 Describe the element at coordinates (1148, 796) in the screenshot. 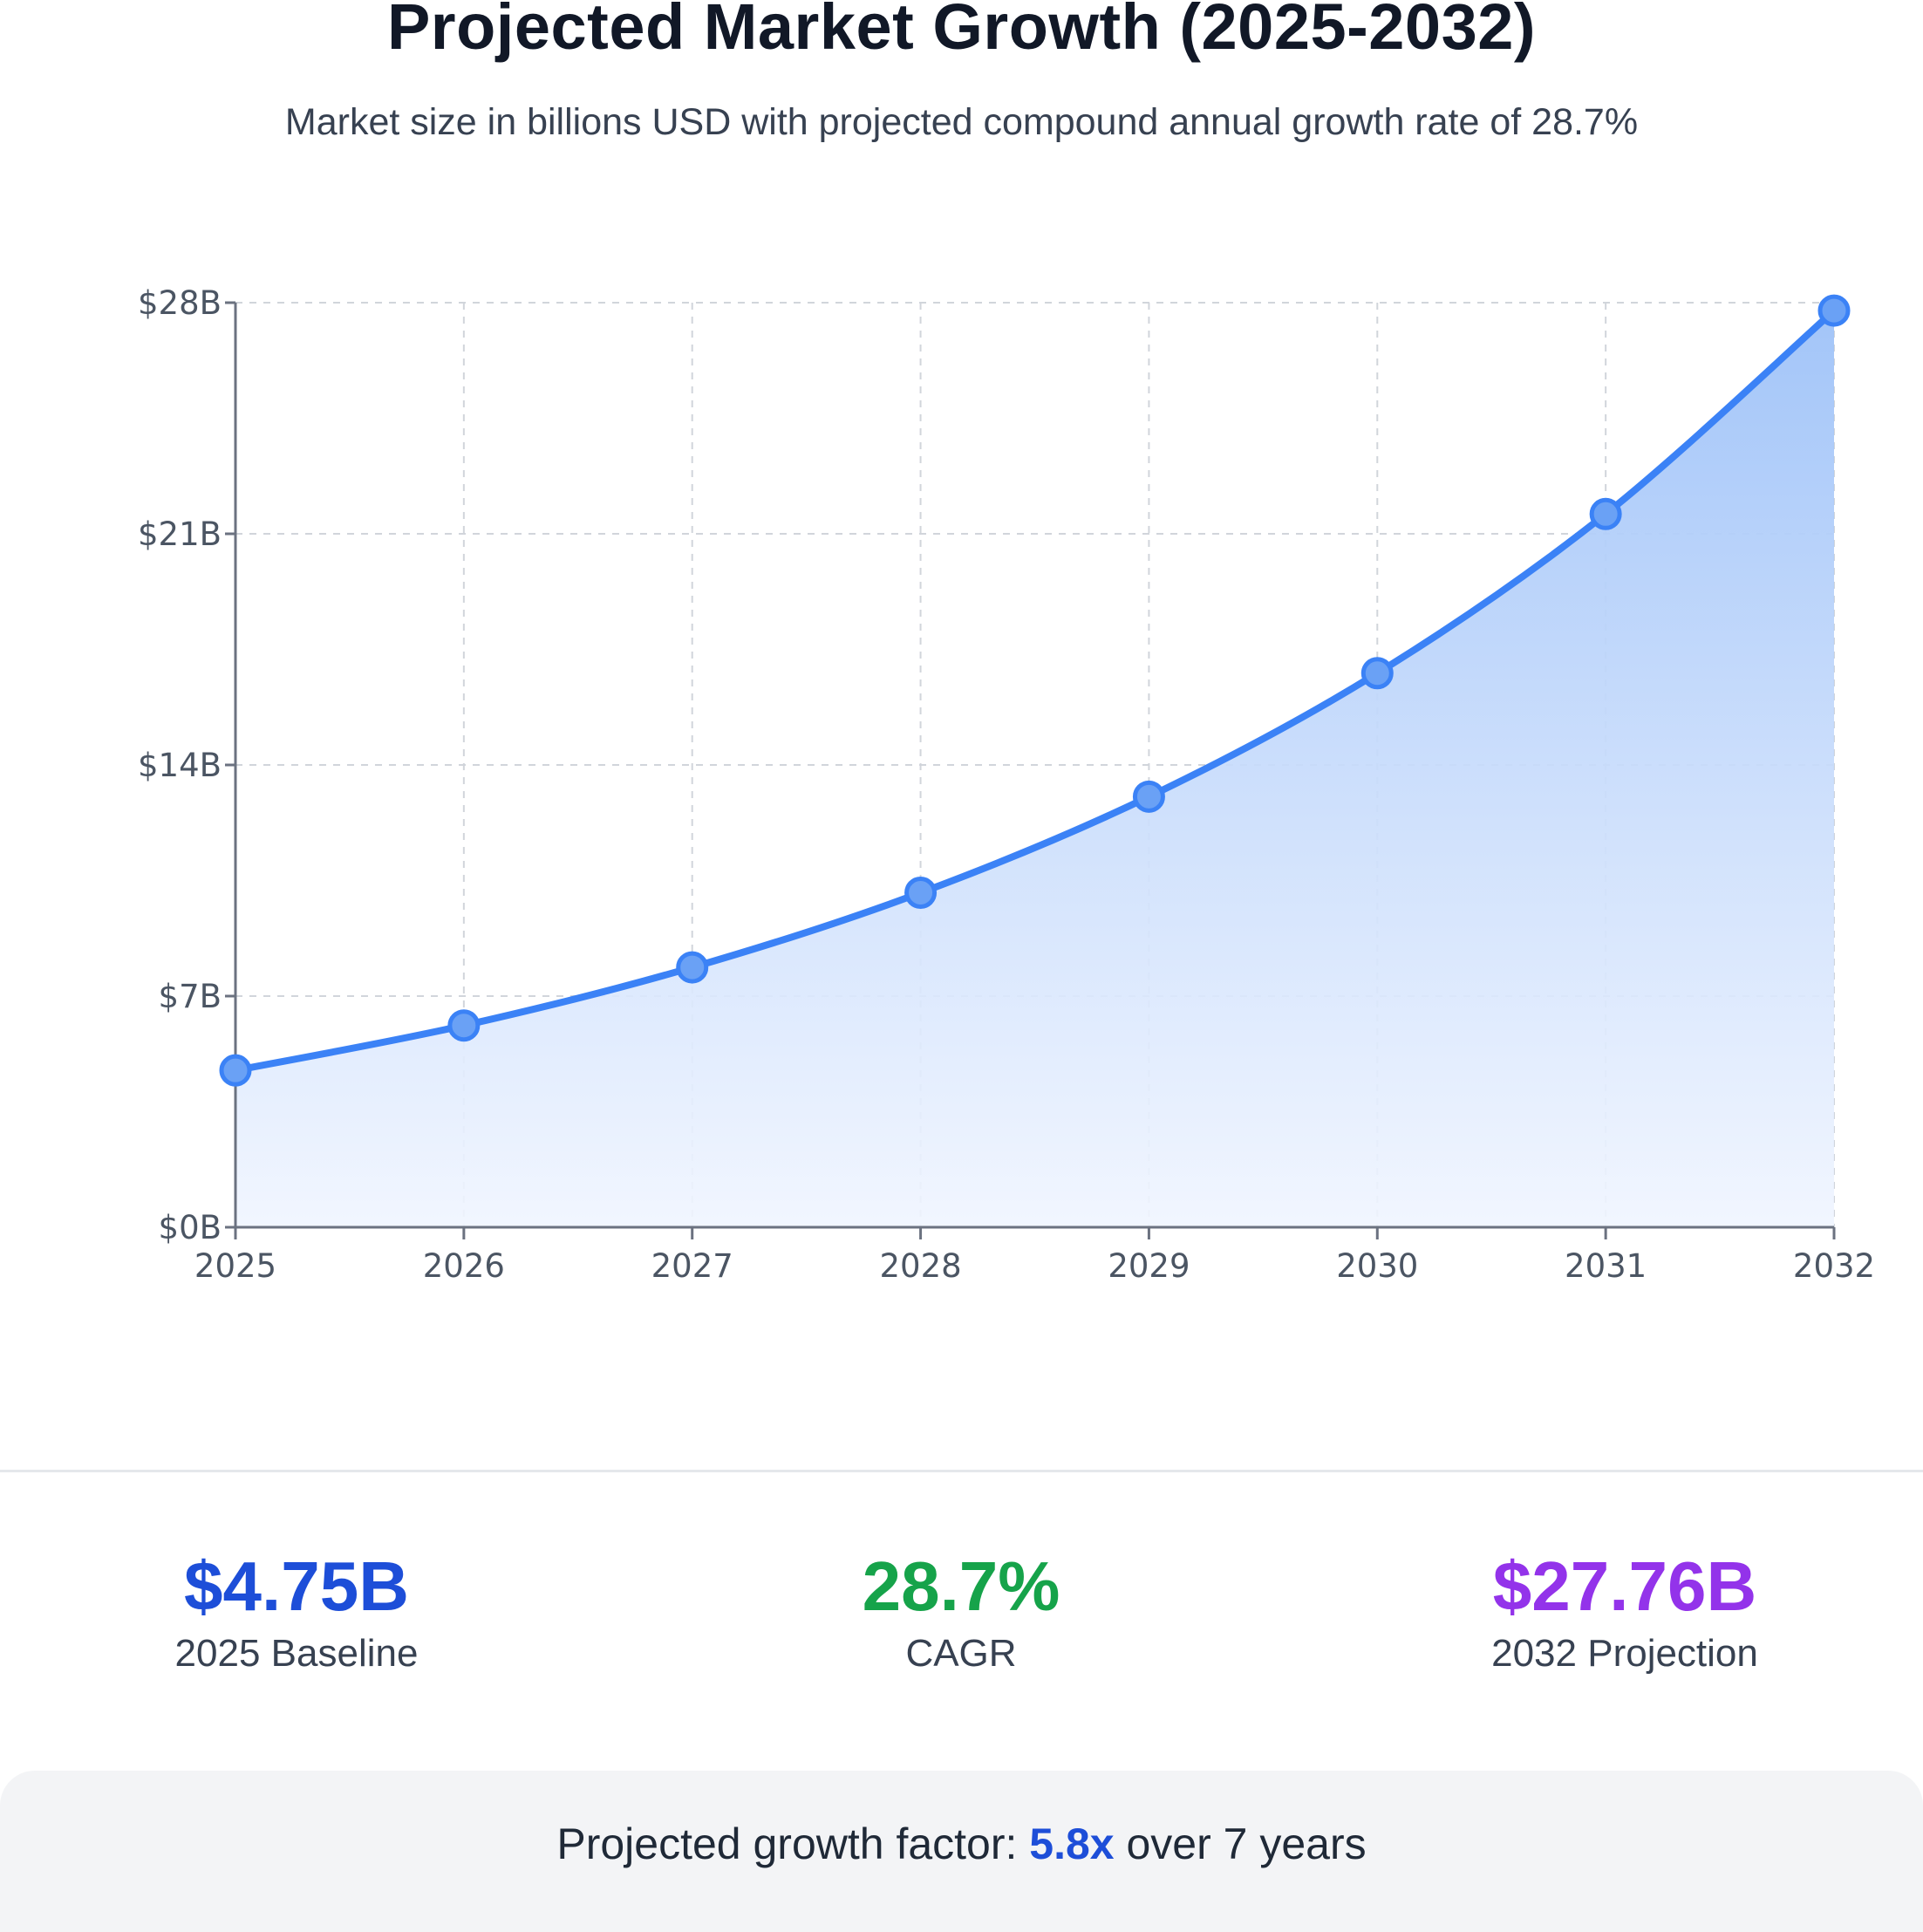

I see `data-point-2029` at that location.